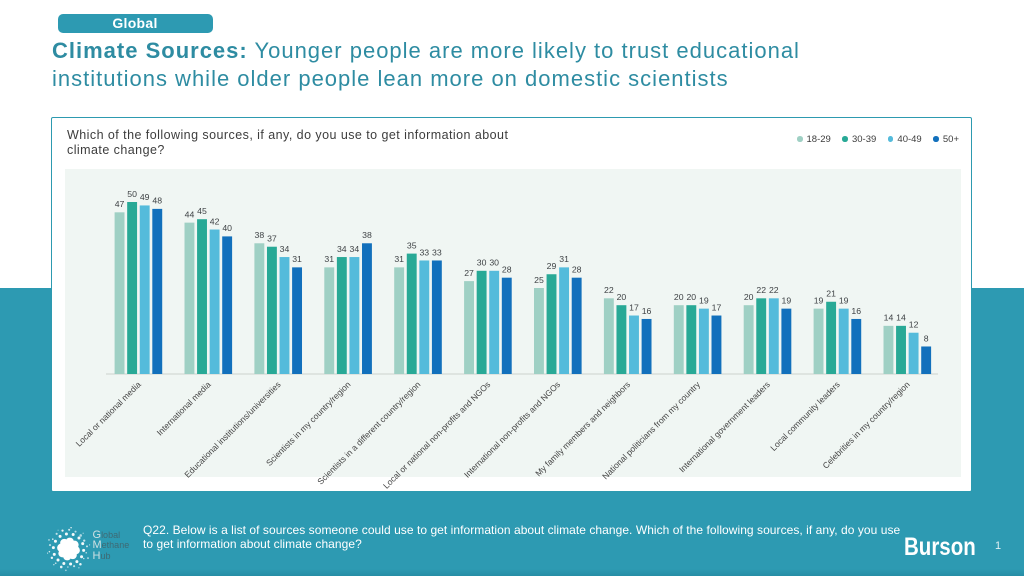 The image size is (1024, 576). I want to click on svg-text: 25, so click(539, 280).